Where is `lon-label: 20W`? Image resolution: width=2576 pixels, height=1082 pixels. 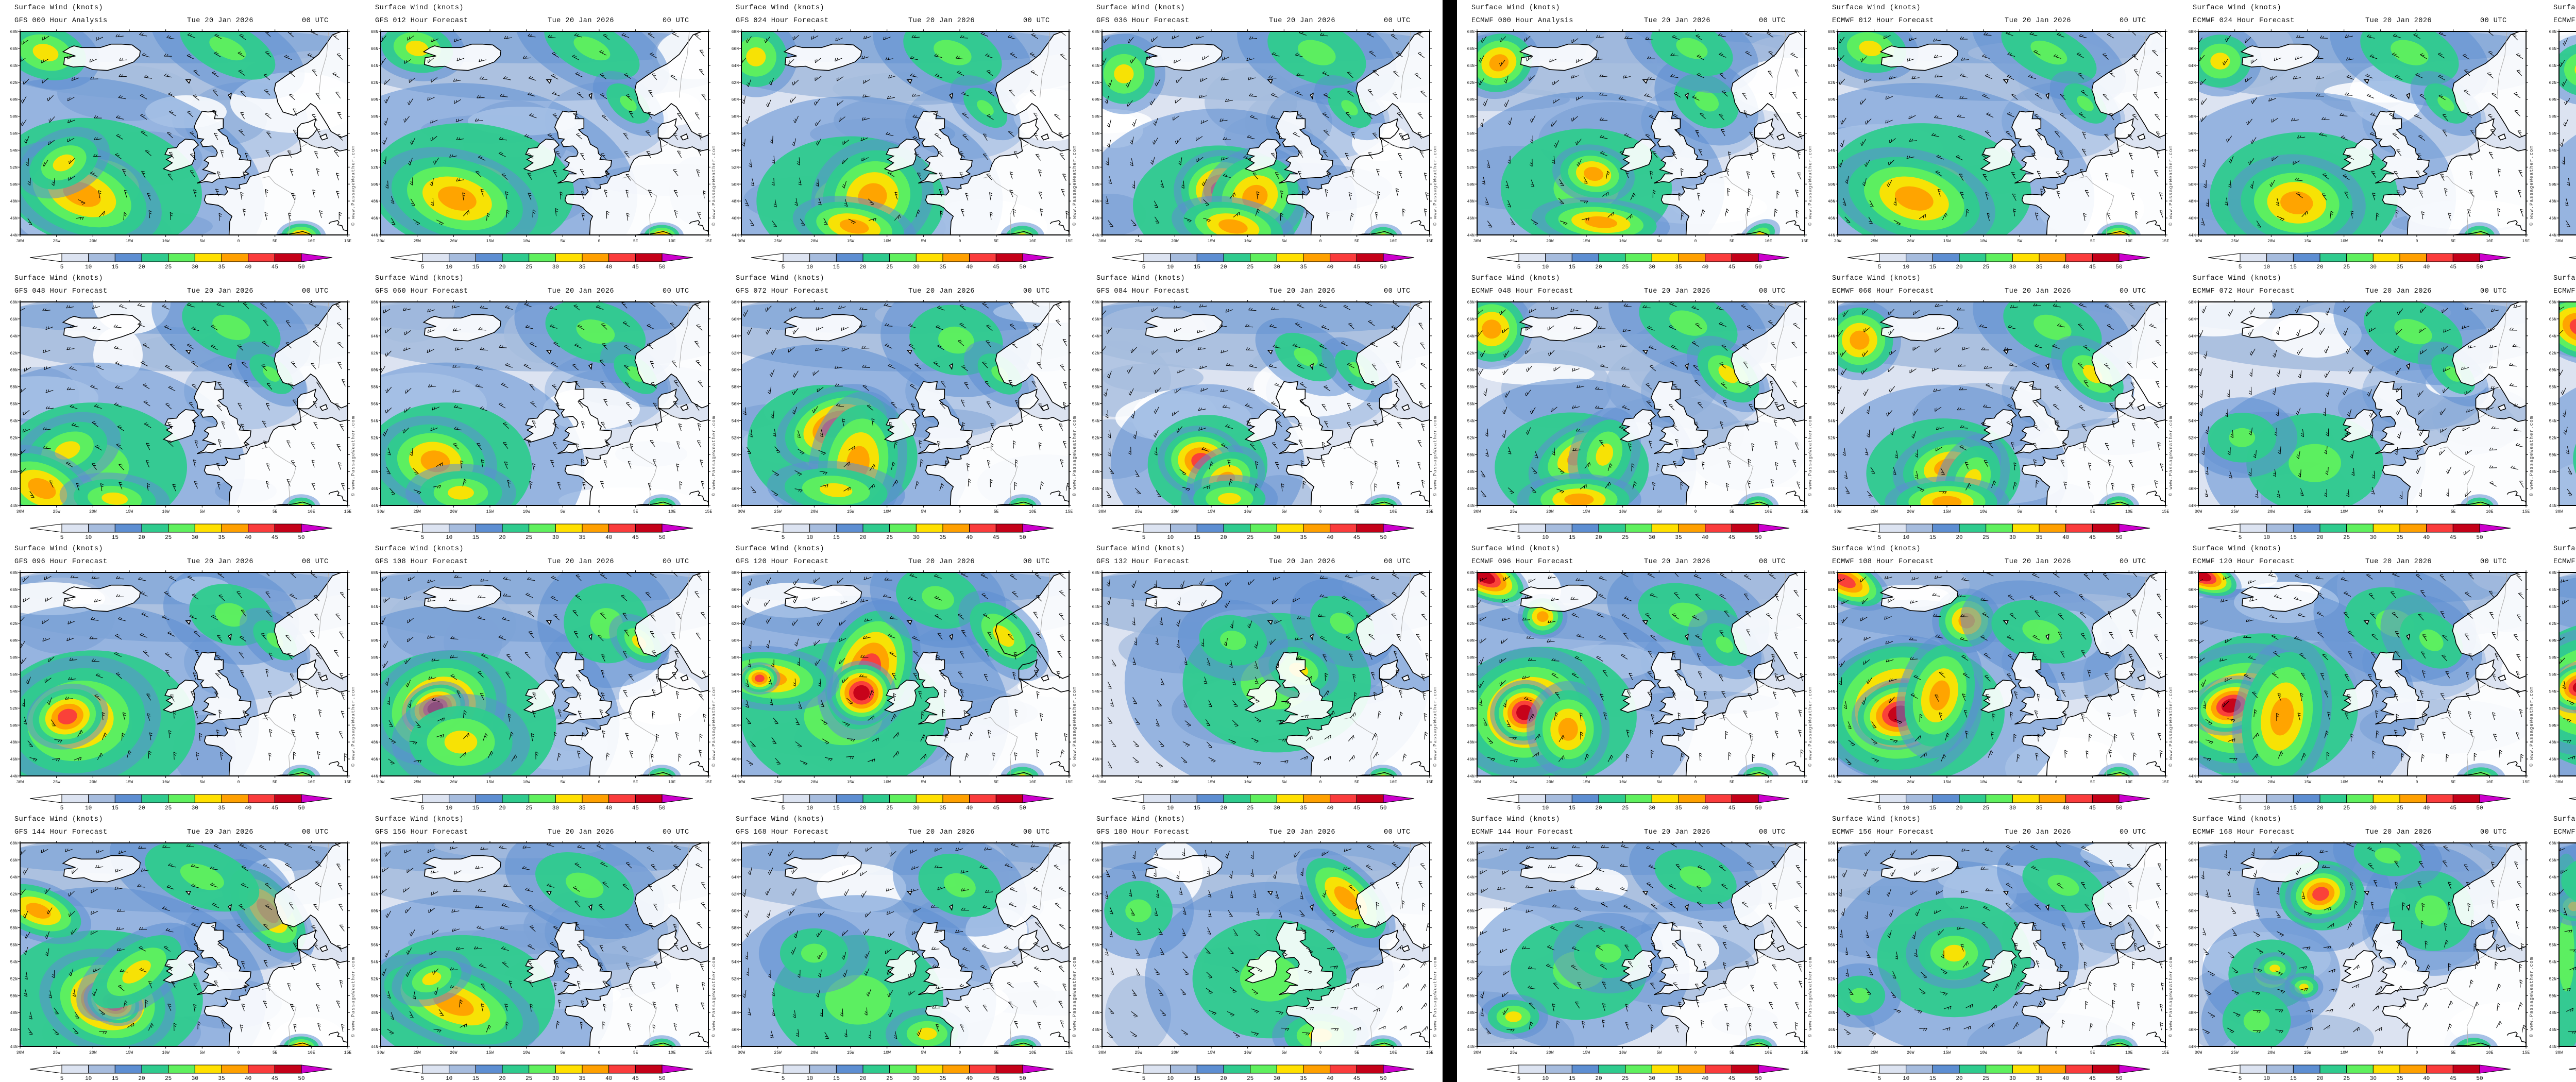
lon-label: 20W is located at coordinates (453, 782).